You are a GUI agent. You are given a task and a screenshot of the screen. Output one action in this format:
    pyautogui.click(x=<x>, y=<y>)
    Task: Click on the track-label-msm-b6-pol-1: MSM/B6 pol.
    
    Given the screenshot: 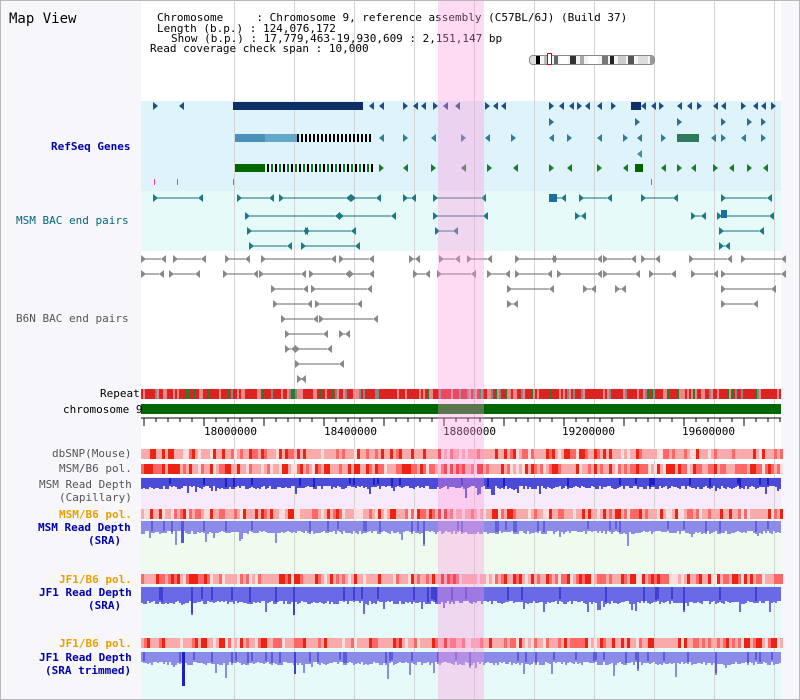 What is the action you would take?
    pyautogui.click(x=95, y=468)
    